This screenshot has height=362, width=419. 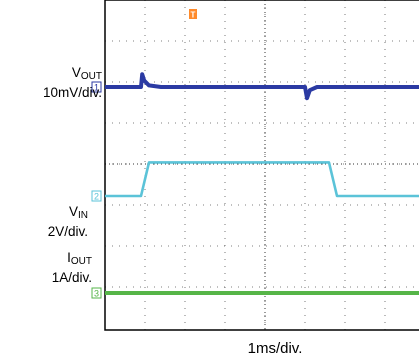 I want to click on trace-vout, so click(x=262, y=86).